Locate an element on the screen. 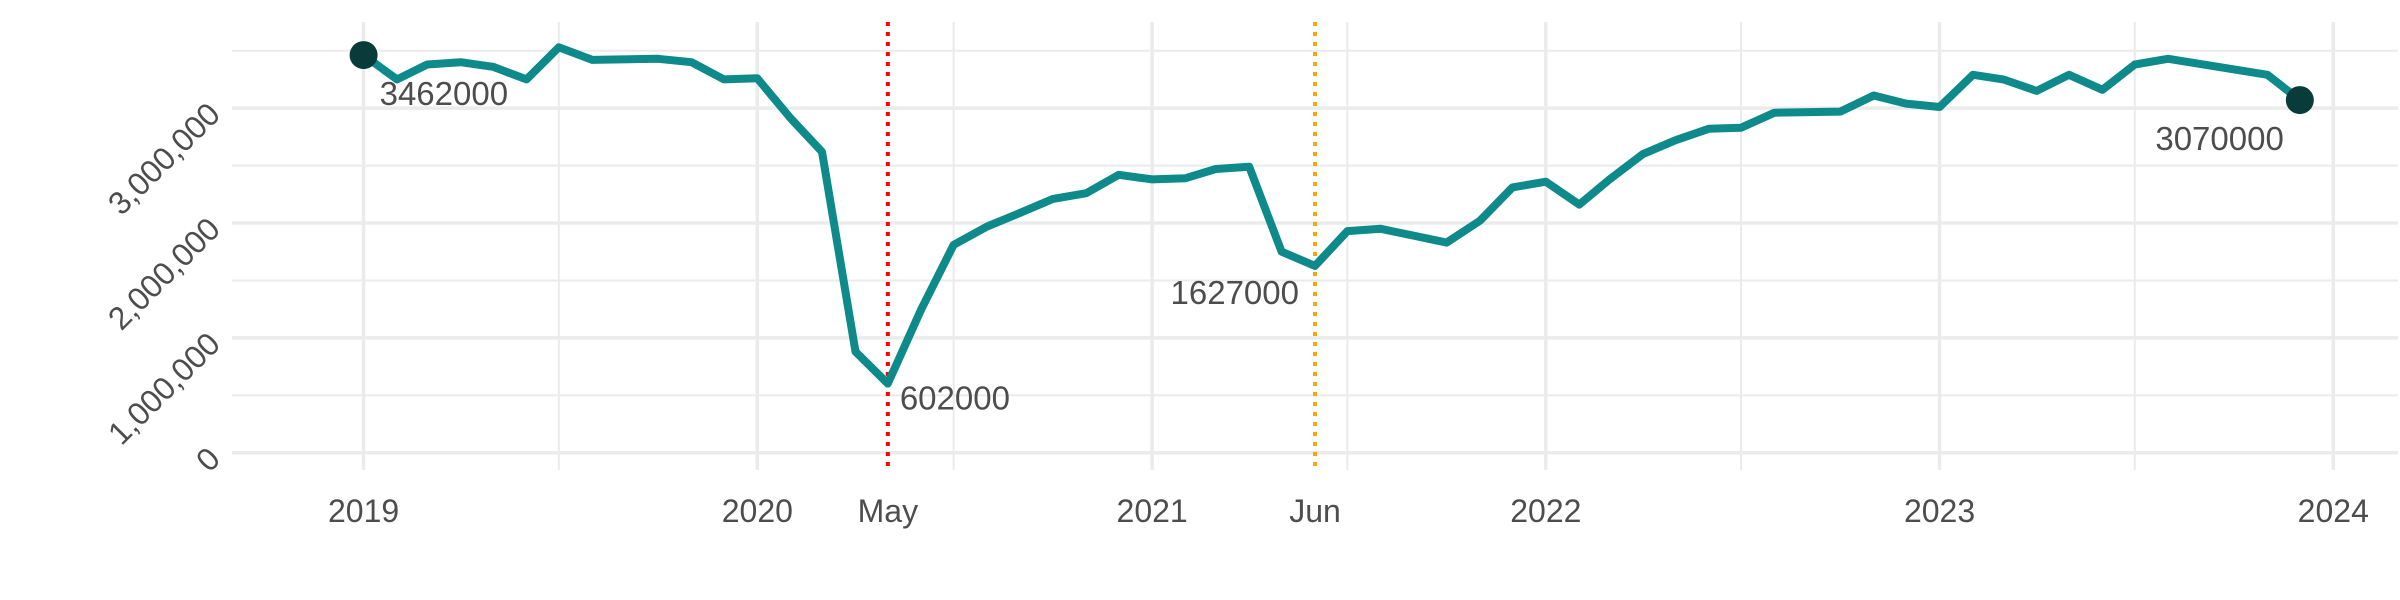  y-tick-label: 1,000,000 is located at coordinates (164, 388).